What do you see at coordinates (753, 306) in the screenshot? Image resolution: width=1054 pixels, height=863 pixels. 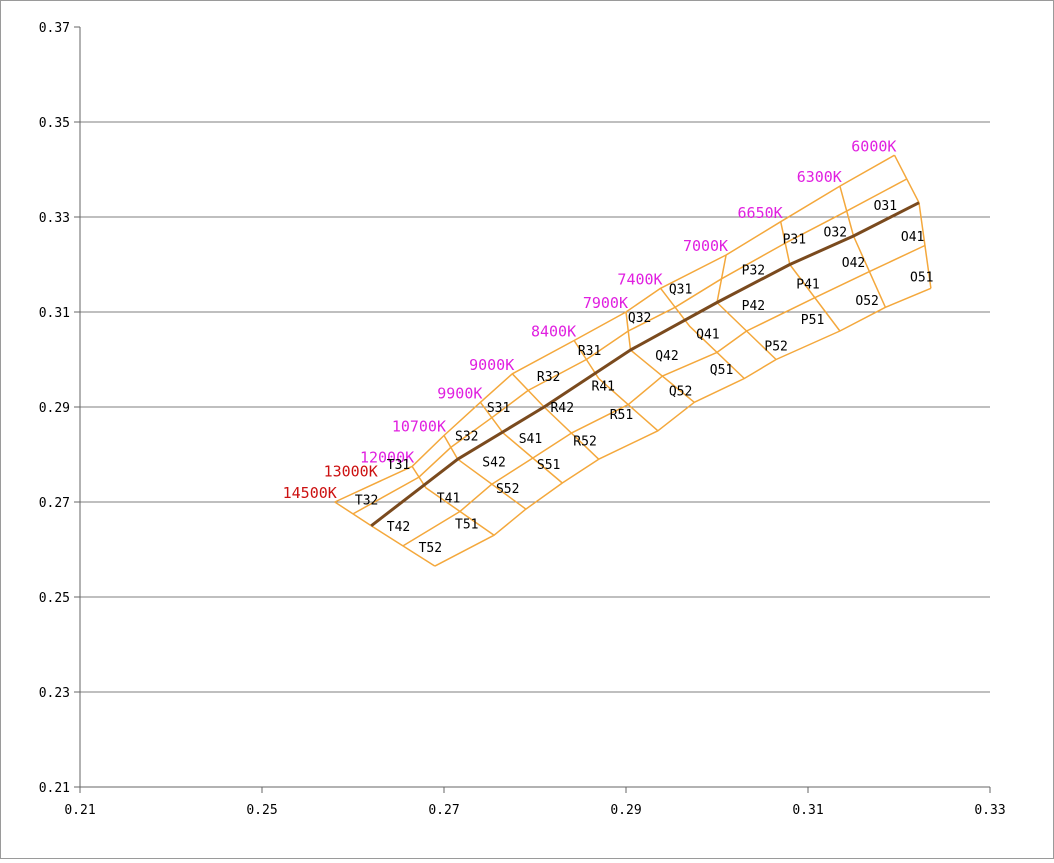 I see `bin-label: P42` at bounding box center [753, 306].